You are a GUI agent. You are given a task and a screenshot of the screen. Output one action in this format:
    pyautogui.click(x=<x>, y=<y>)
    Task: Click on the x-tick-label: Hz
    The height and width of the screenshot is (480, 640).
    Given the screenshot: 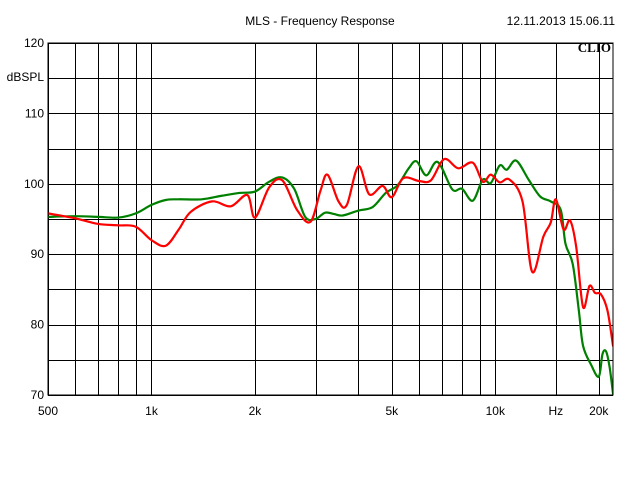 What is the action you would take?
    pyautogui.click(x=555, y=411)
    